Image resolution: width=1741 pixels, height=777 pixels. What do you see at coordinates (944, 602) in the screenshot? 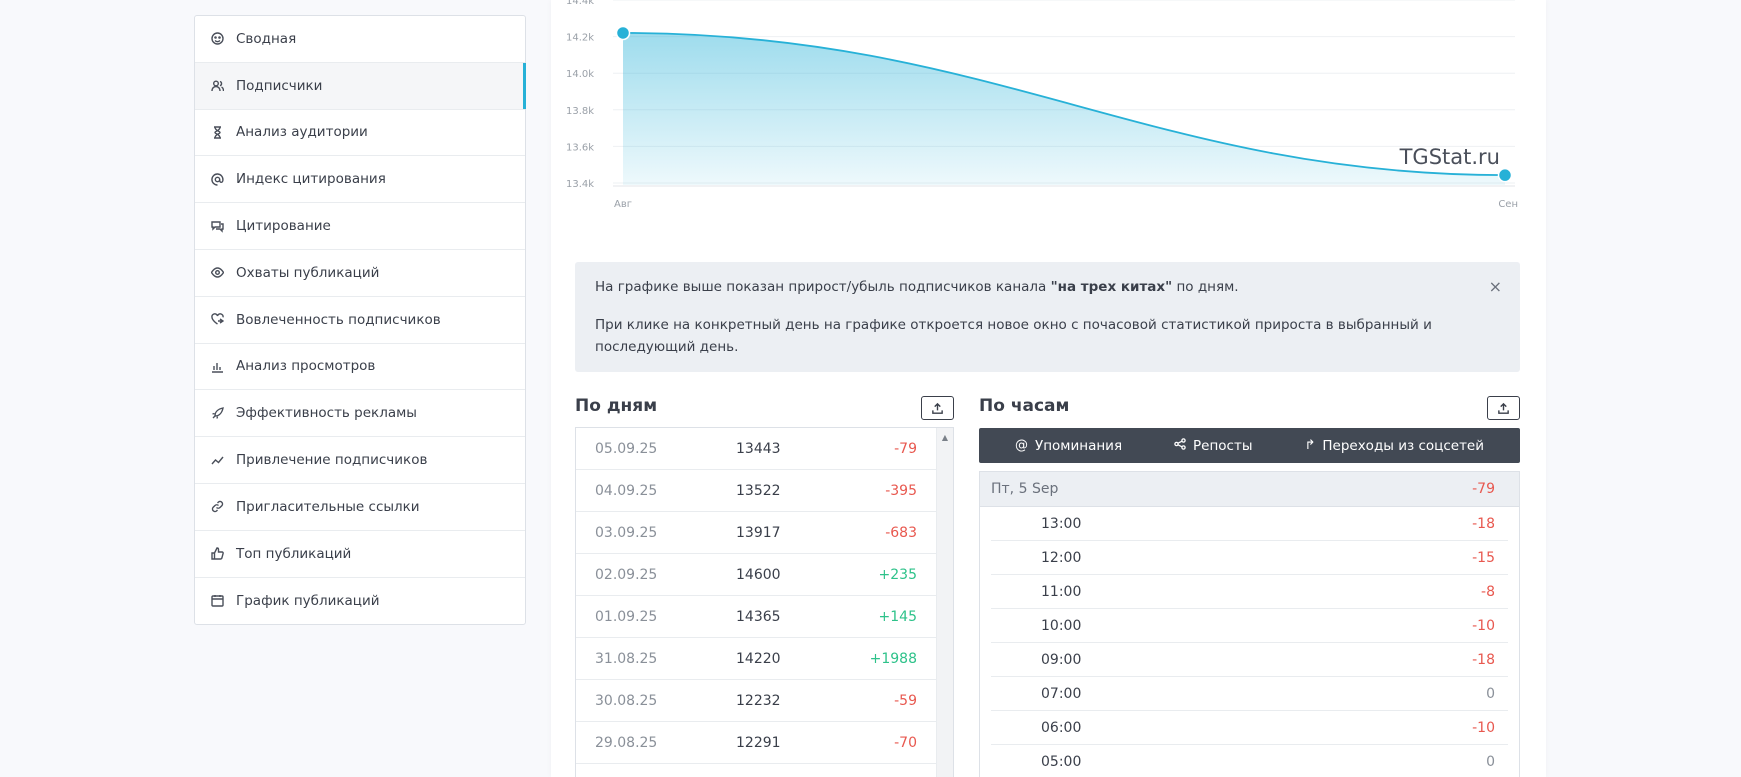
I see `scrollbar: ▲` at bounding box center [944, 602].